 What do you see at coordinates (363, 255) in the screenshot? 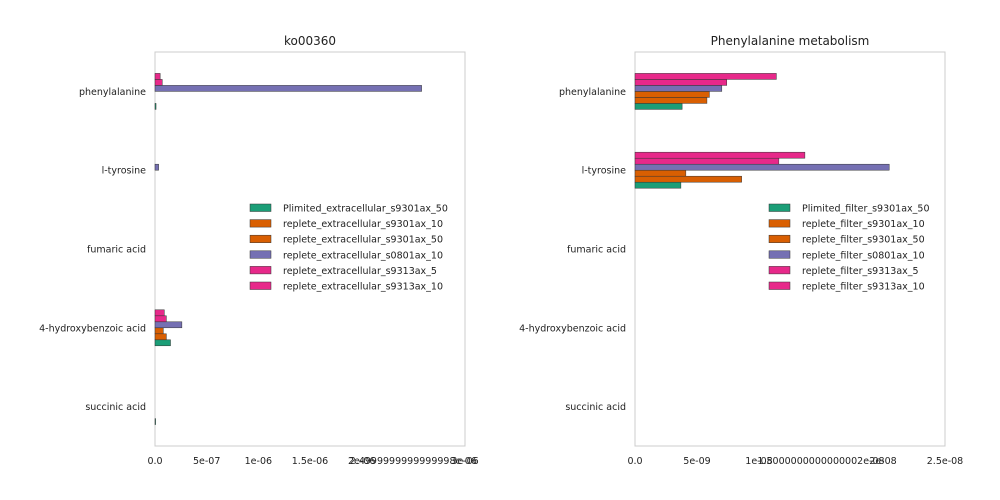
I see `legend-label: replete_extracellular_s0801ax_10` at bounding box center [363, 255].